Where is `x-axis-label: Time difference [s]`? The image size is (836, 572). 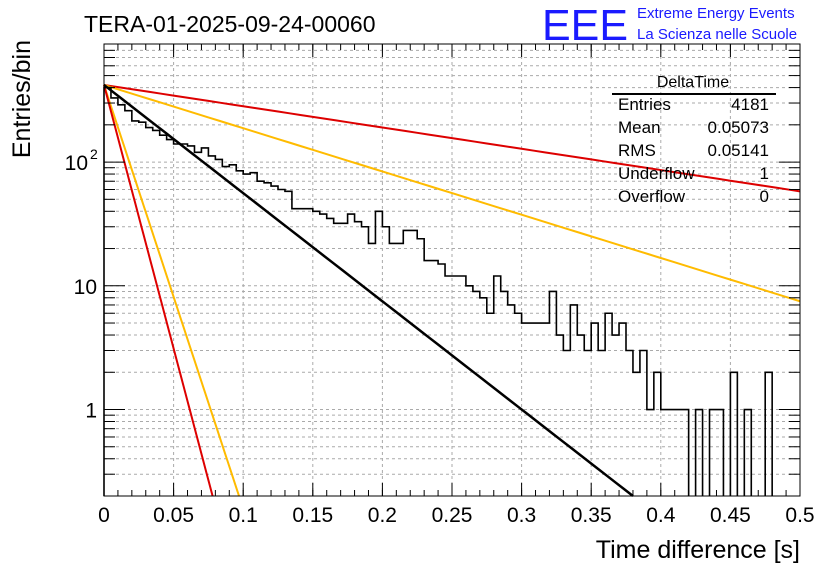 x-axis-label: Time difference [s] is located at coordinates (698, 550).